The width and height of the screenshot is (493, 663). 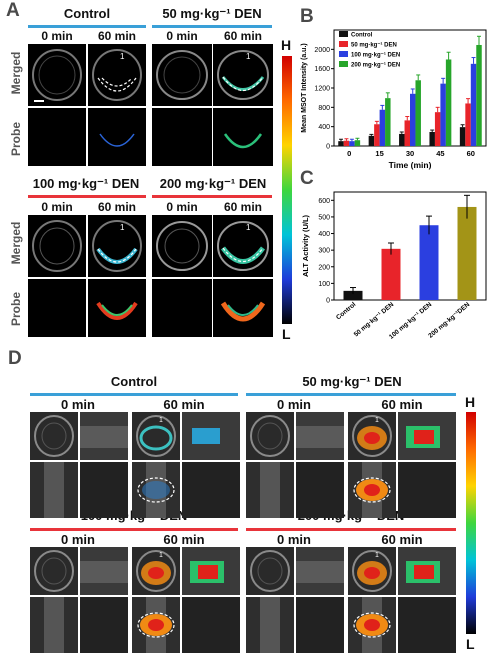 What do you see at coordinates (324, 284) in the screenshot?
I see `y-tick-label: 100` at bounding box center [324, 284].